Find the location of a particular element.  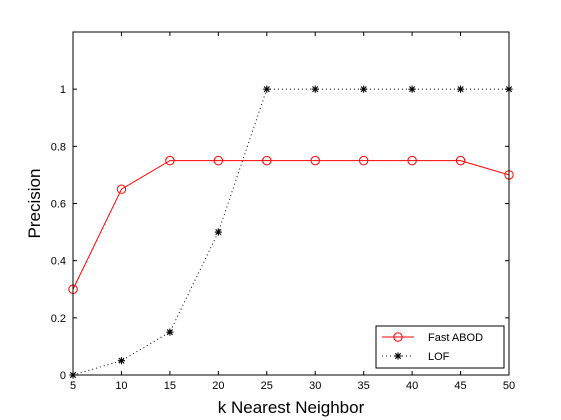

y-tick-label: 1 is located at coordinates (63, 90).